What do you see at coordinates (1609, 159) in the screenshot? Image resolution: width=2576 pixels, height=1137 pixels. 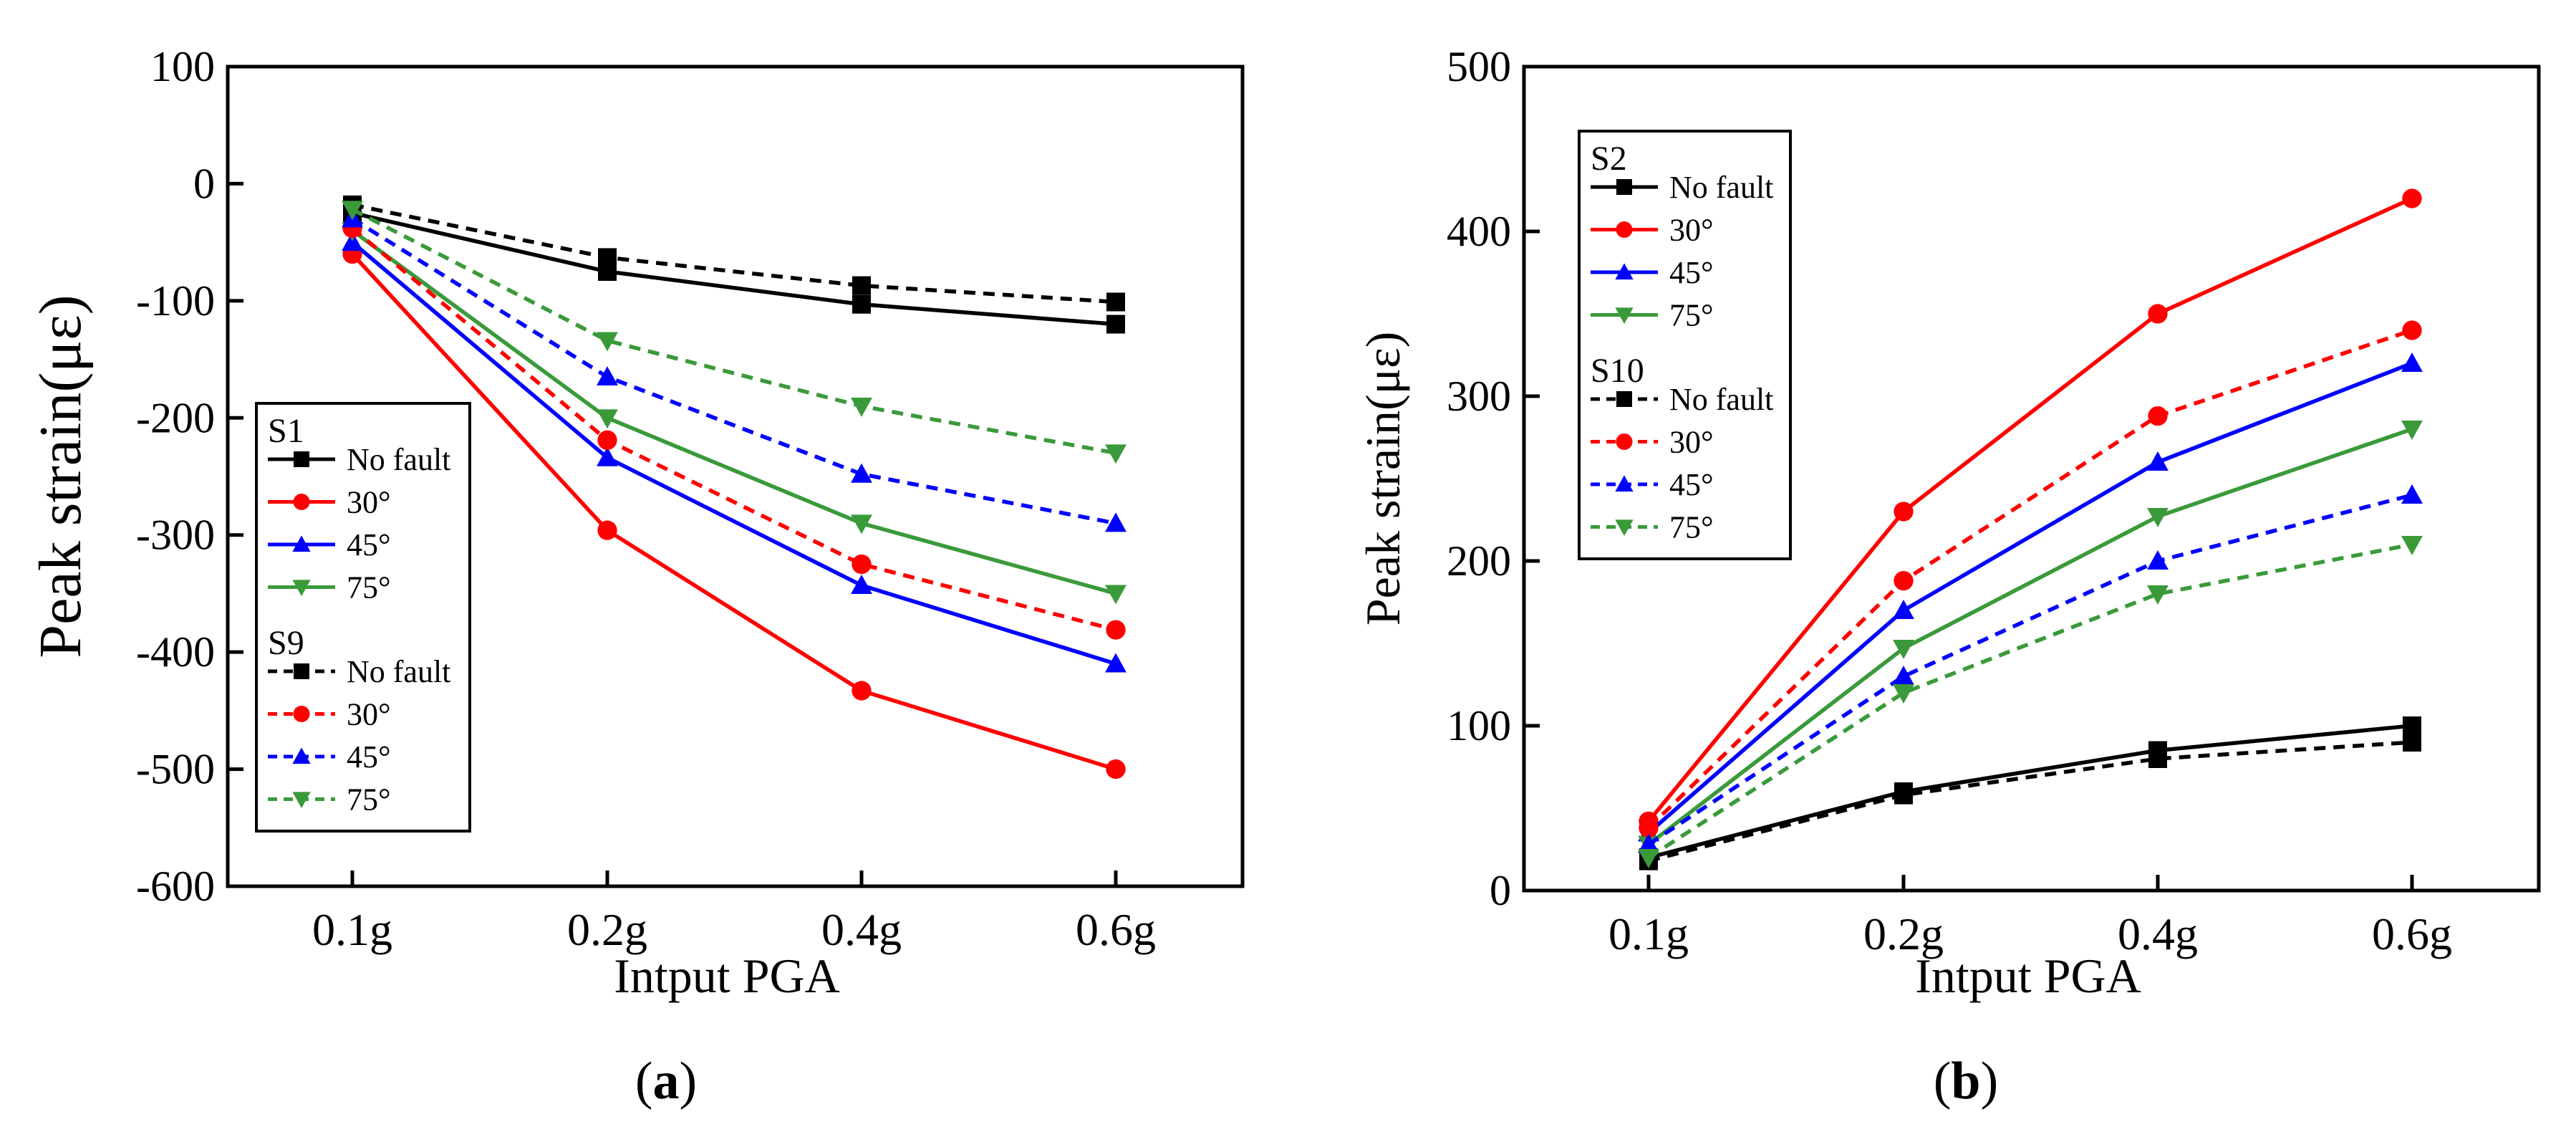 I see `legend-group-title: S2` at bounding box center [1609, 159].